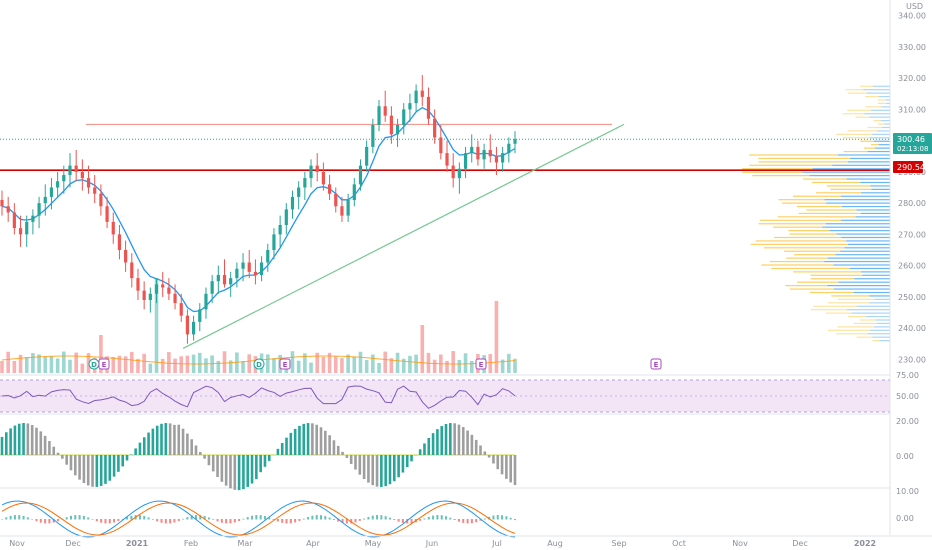  I want to click on rsi-top-label: 75.00, so click(907, 375).